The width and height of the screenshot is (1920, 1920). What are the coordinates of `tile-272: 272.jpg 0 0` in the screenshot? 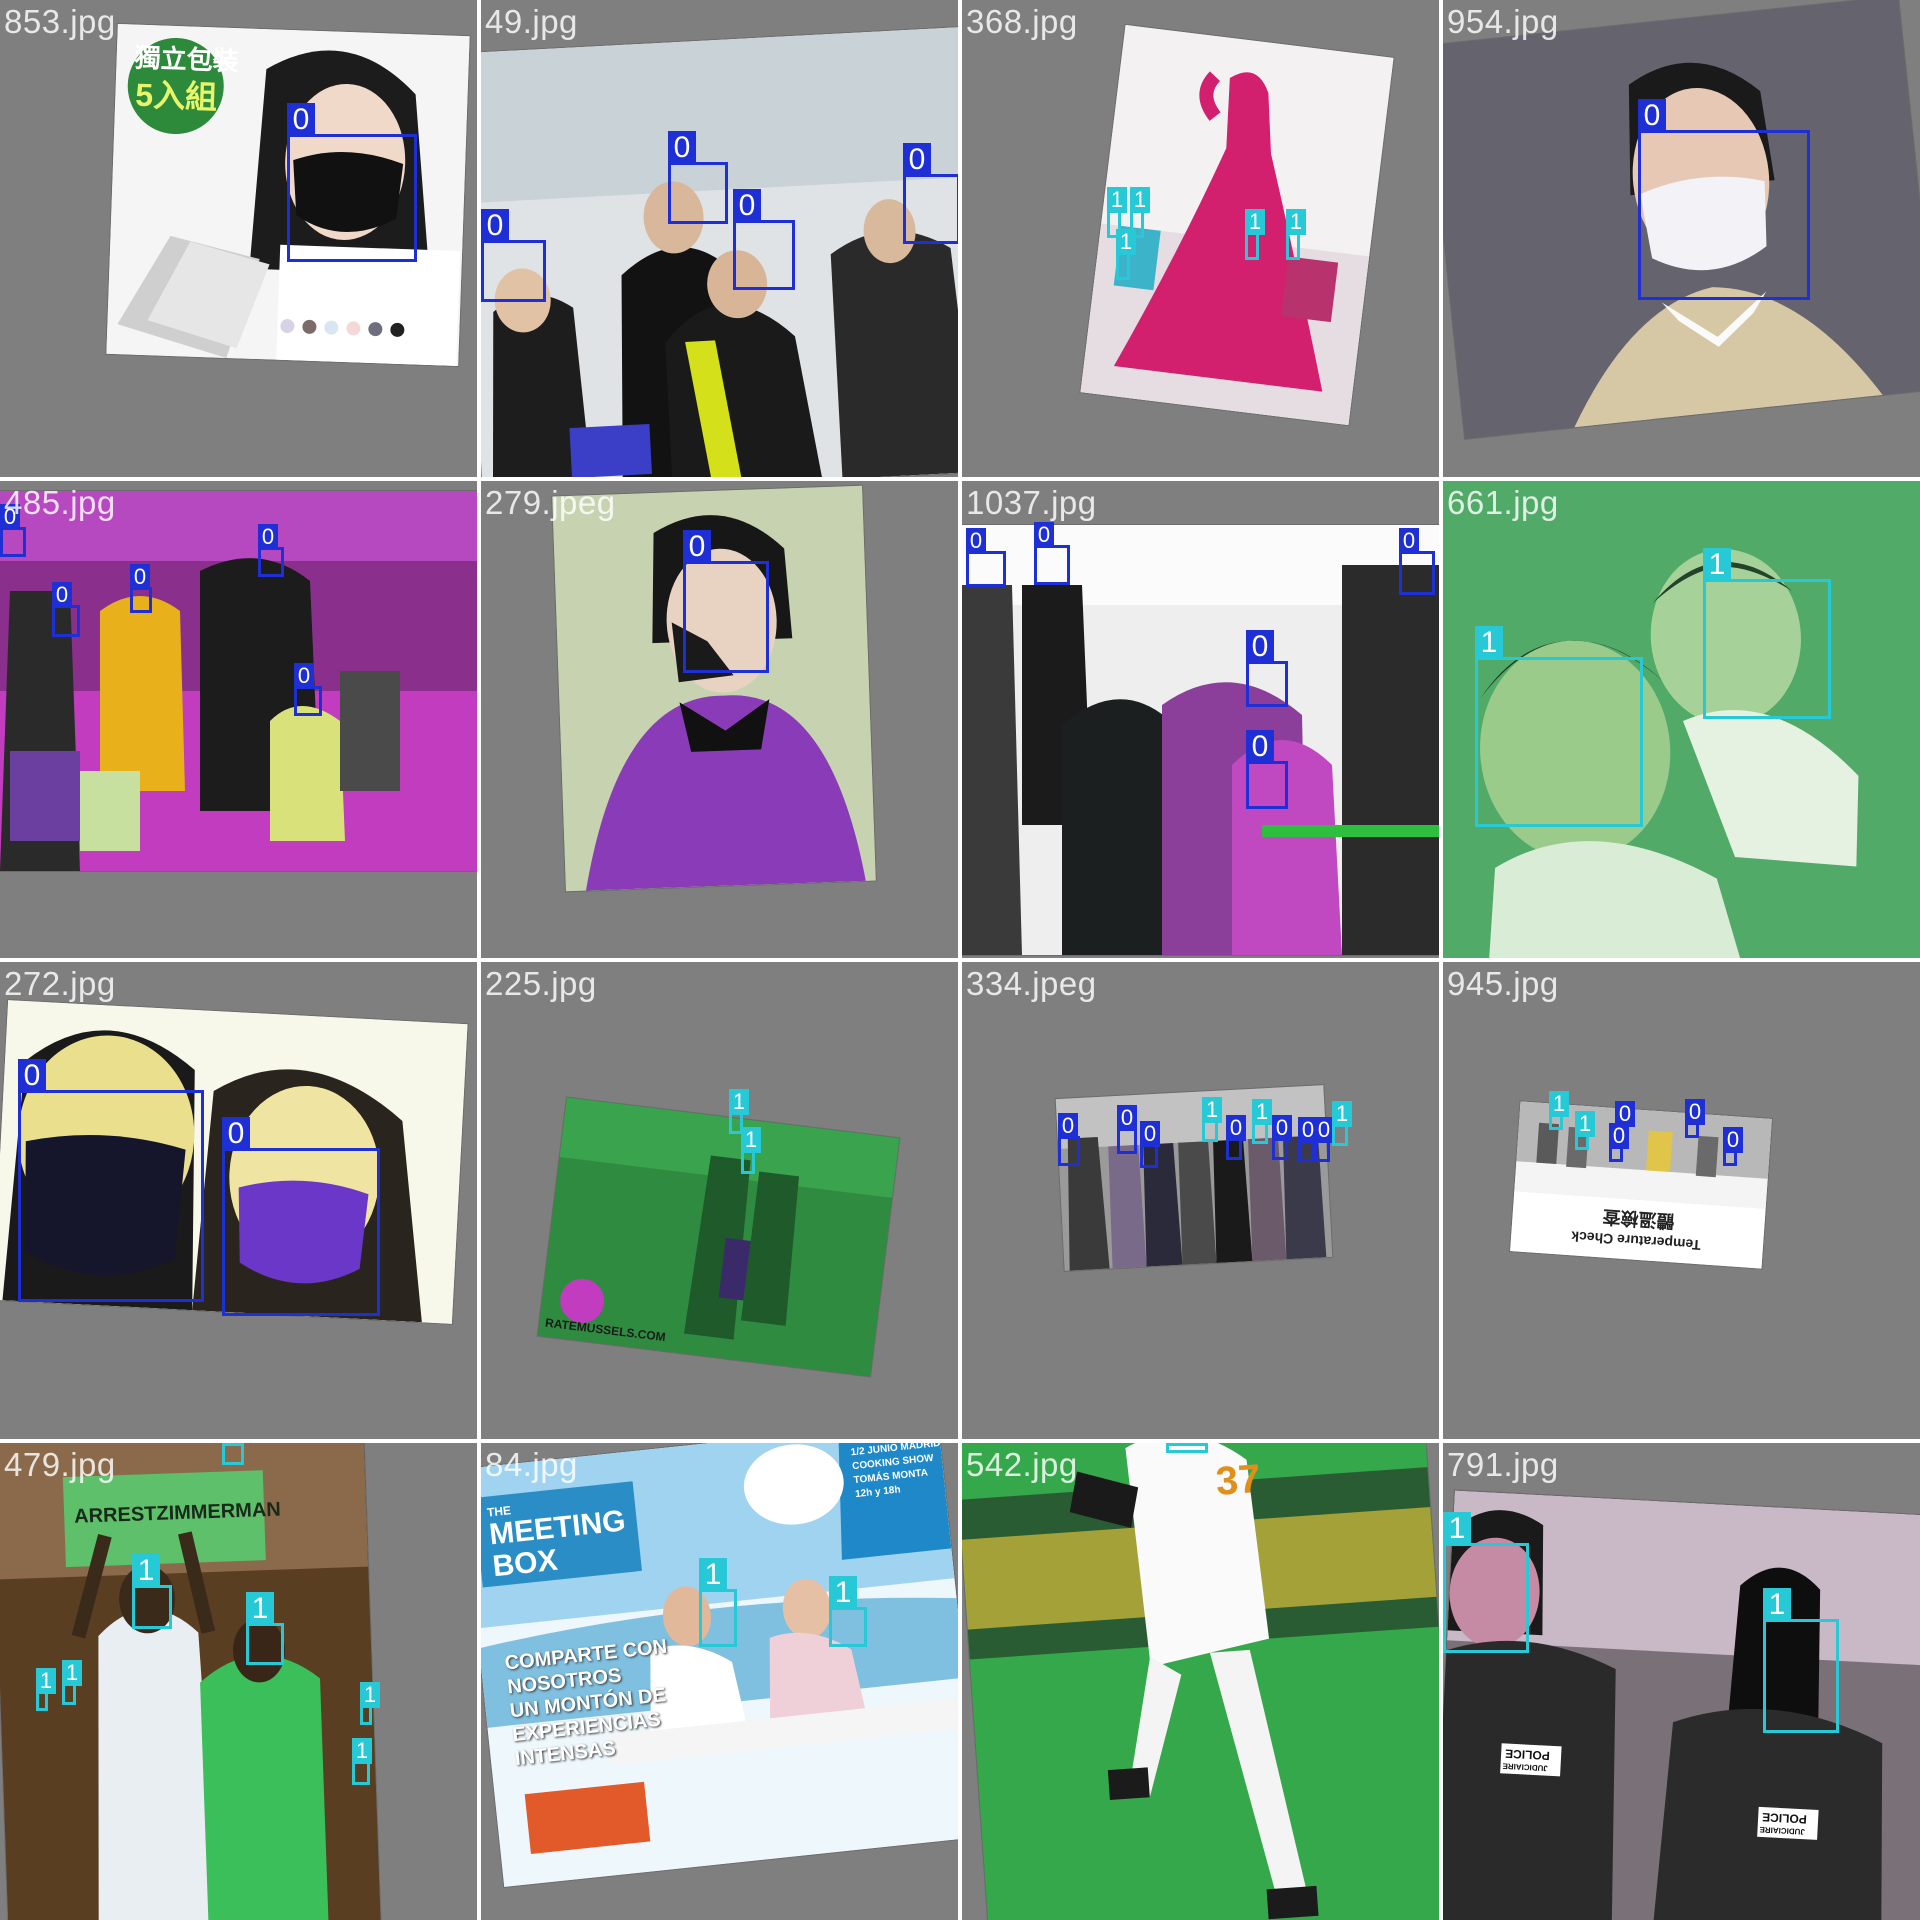 It's located at (238, 1200).